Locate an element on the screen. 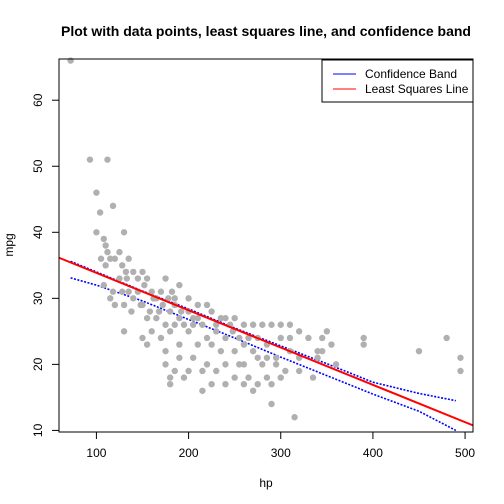 The height and width of the screenshot is (504, 504). legend-box is located at coordinates (397, 81).